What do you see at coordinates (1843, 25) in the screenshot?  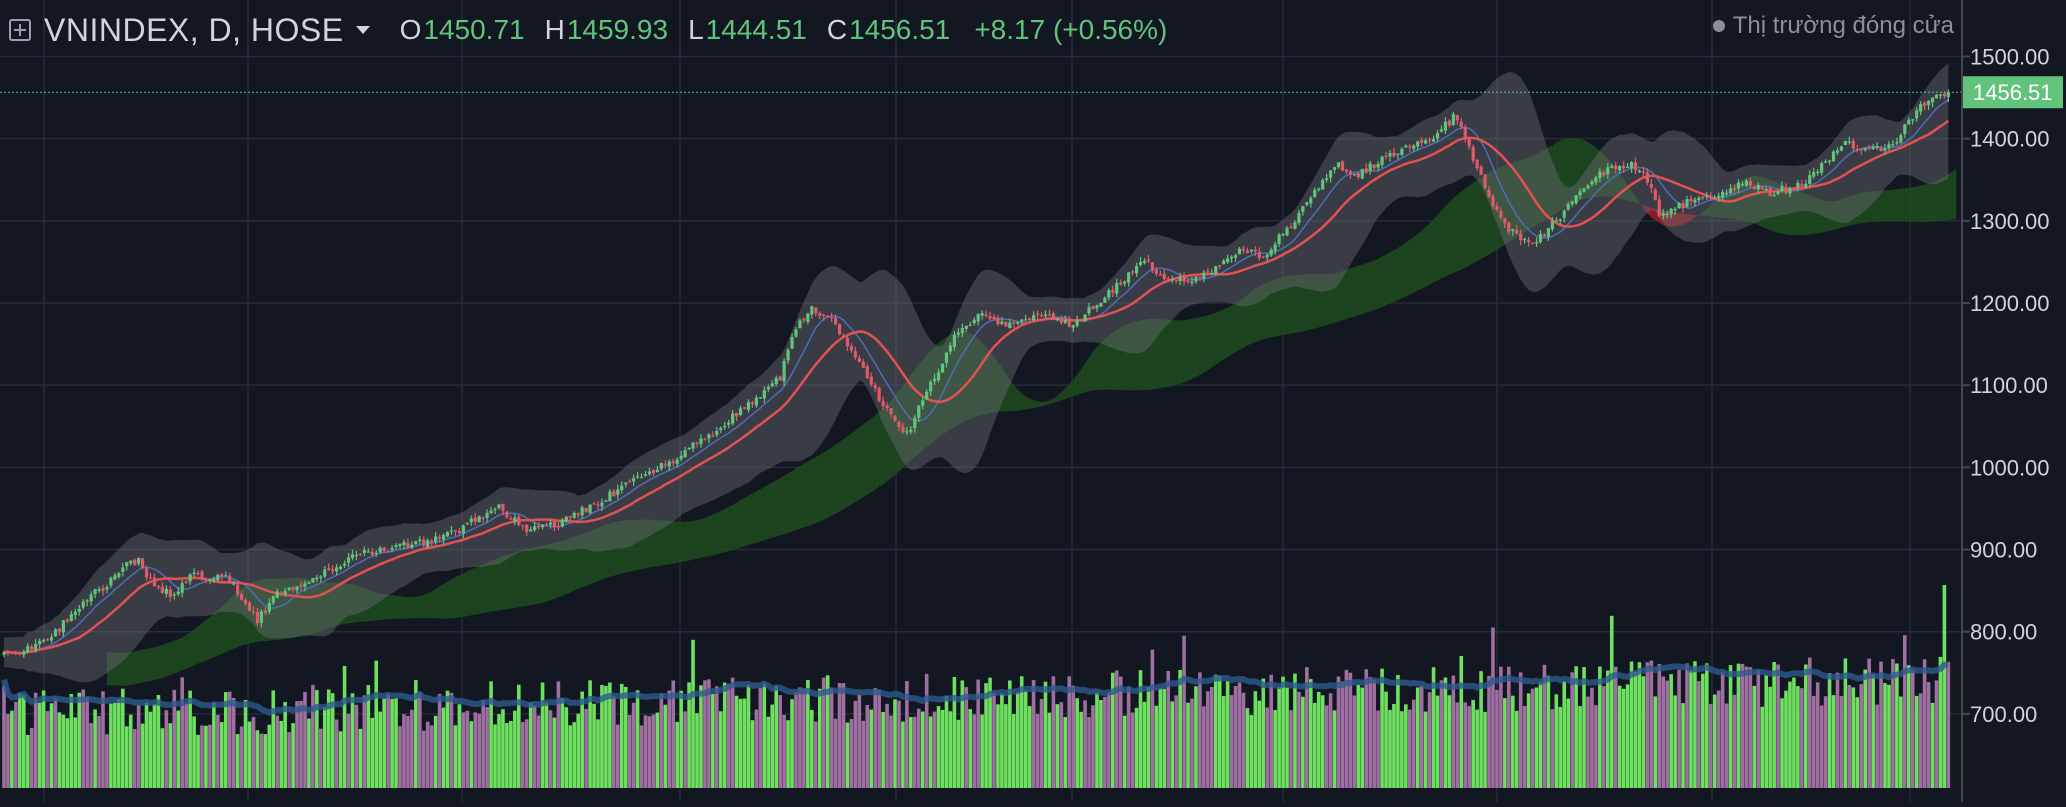 I see `market-status-text: Thị trường đóng cửa` at bounding box center [1843, 25].